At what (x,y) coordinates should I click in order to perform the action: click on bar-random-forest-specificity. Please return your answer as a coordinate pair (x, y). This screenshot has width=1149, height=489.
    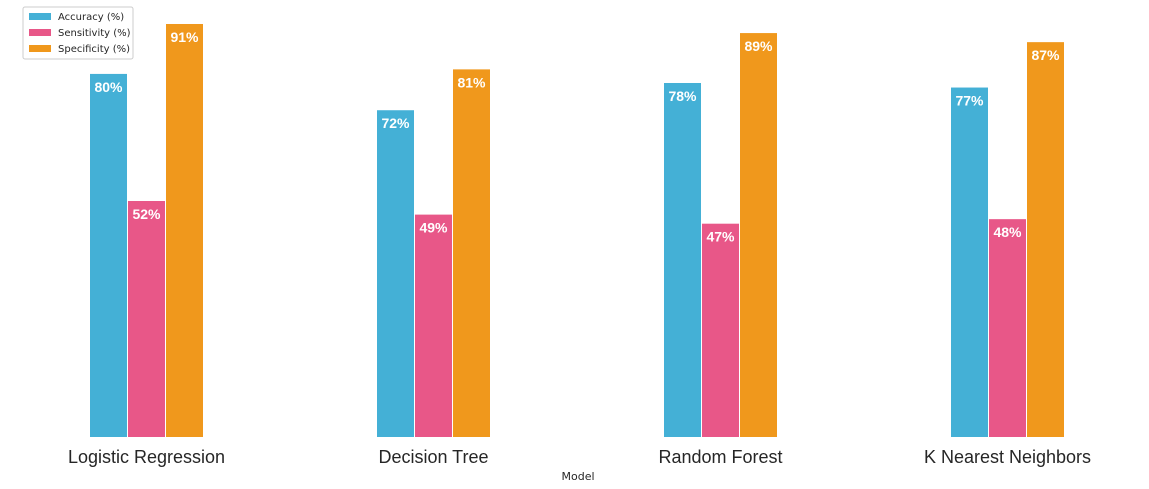
    Looking at the image, I should click on (758, 235).